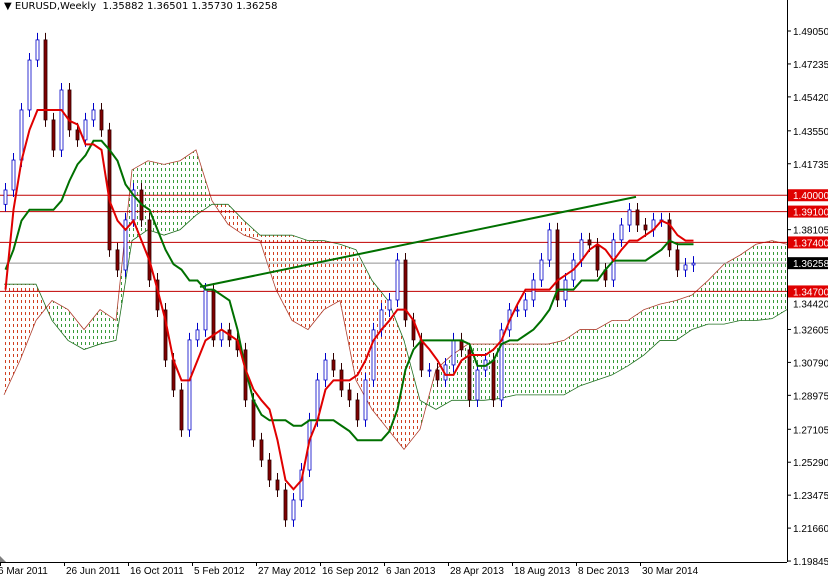  Describe the element at coordinates (810, 165) in the screenshot. I see `y-tick-label: 1.41735` at that location.